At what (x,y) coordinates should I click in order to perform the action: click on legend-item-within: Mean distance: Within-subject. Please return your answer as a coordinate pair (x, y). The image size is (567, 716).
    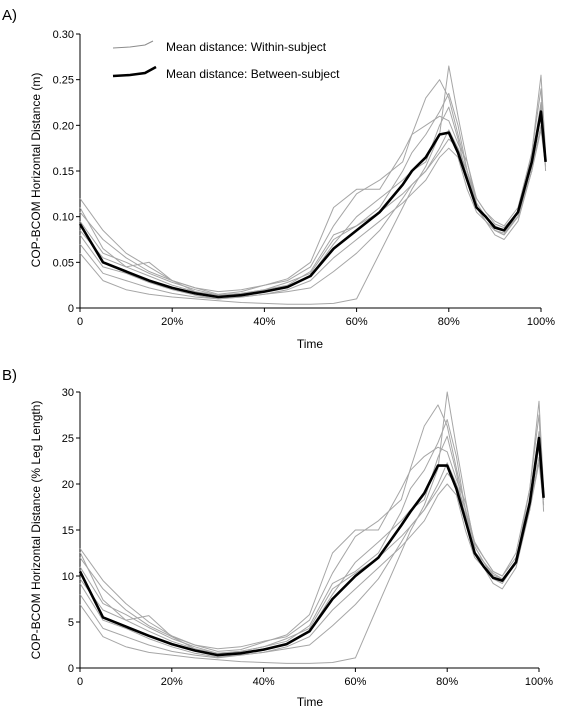
    Looking at the image, I should click on (219, 47).